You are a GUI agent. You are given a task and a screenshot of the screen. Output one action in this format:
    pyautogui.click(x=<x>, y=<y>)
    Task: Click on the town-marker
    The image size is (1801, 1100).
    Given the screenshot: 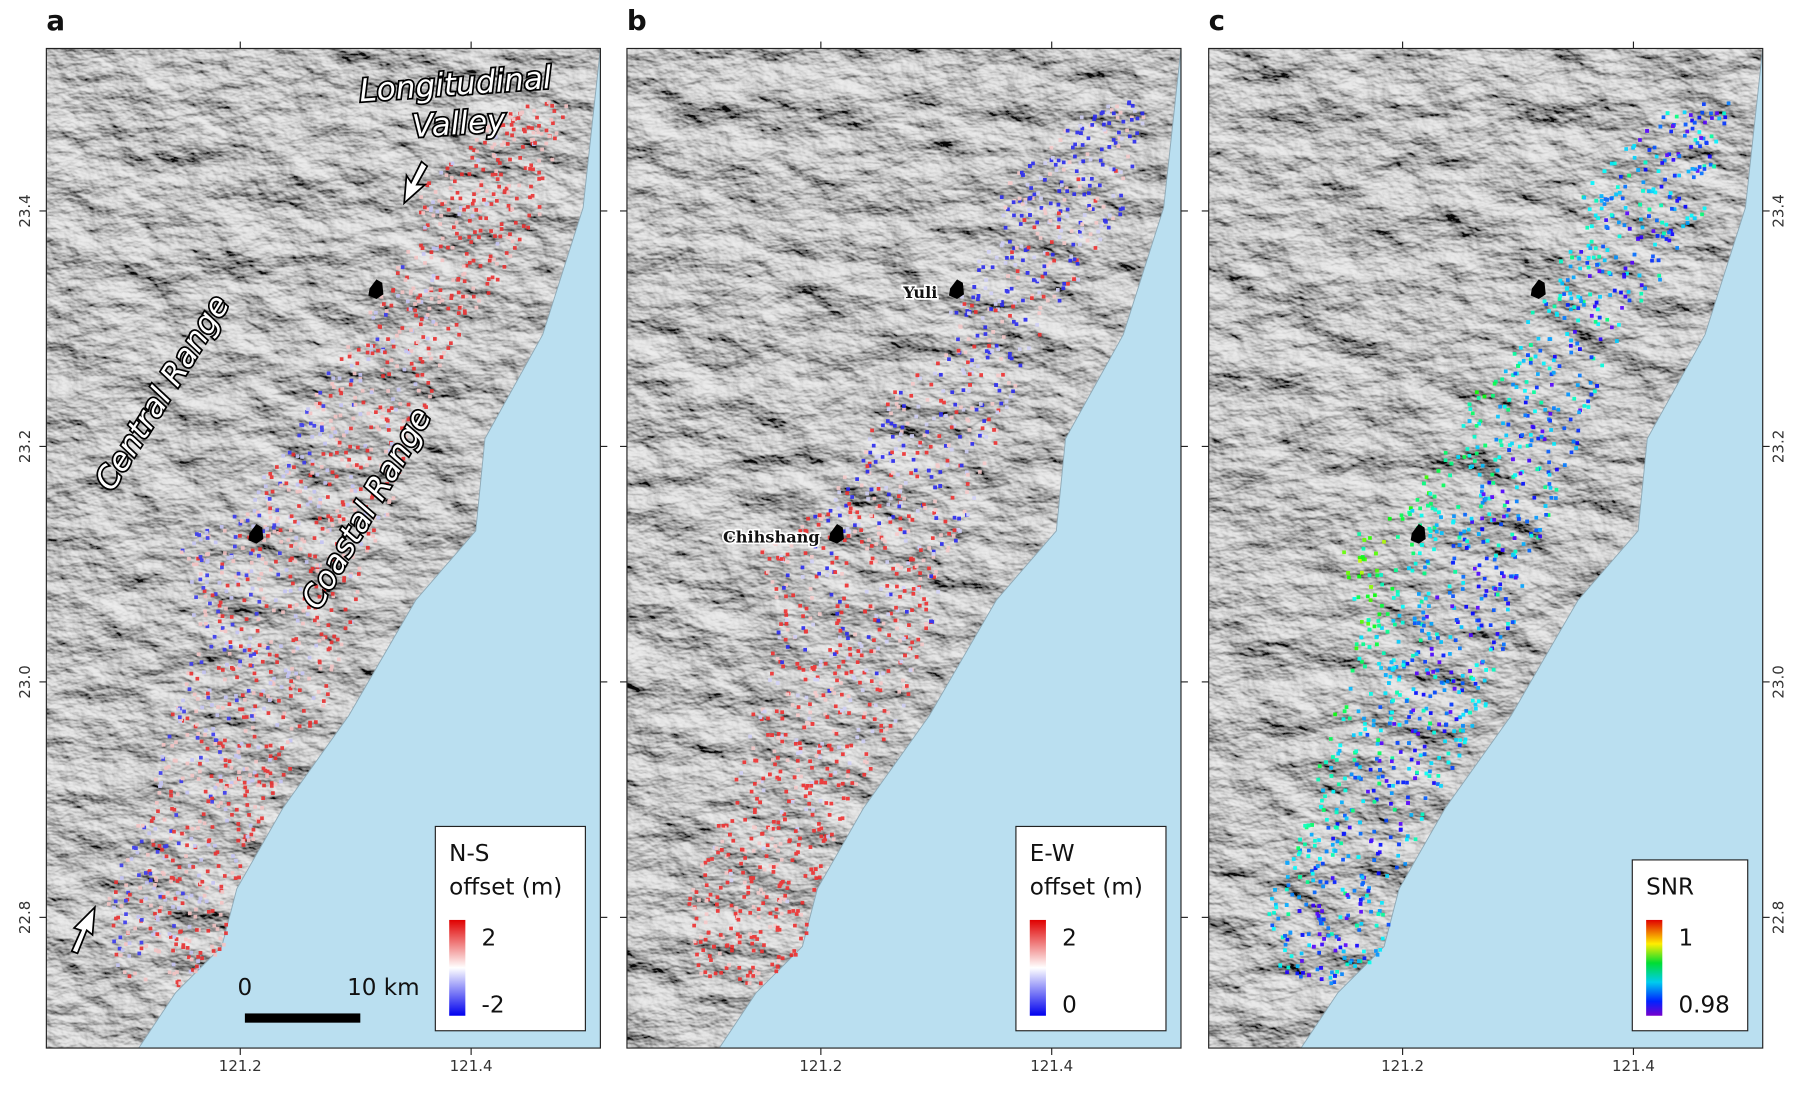 What is the action you would take?
    pyautogui.click(x=256, y=534)
    